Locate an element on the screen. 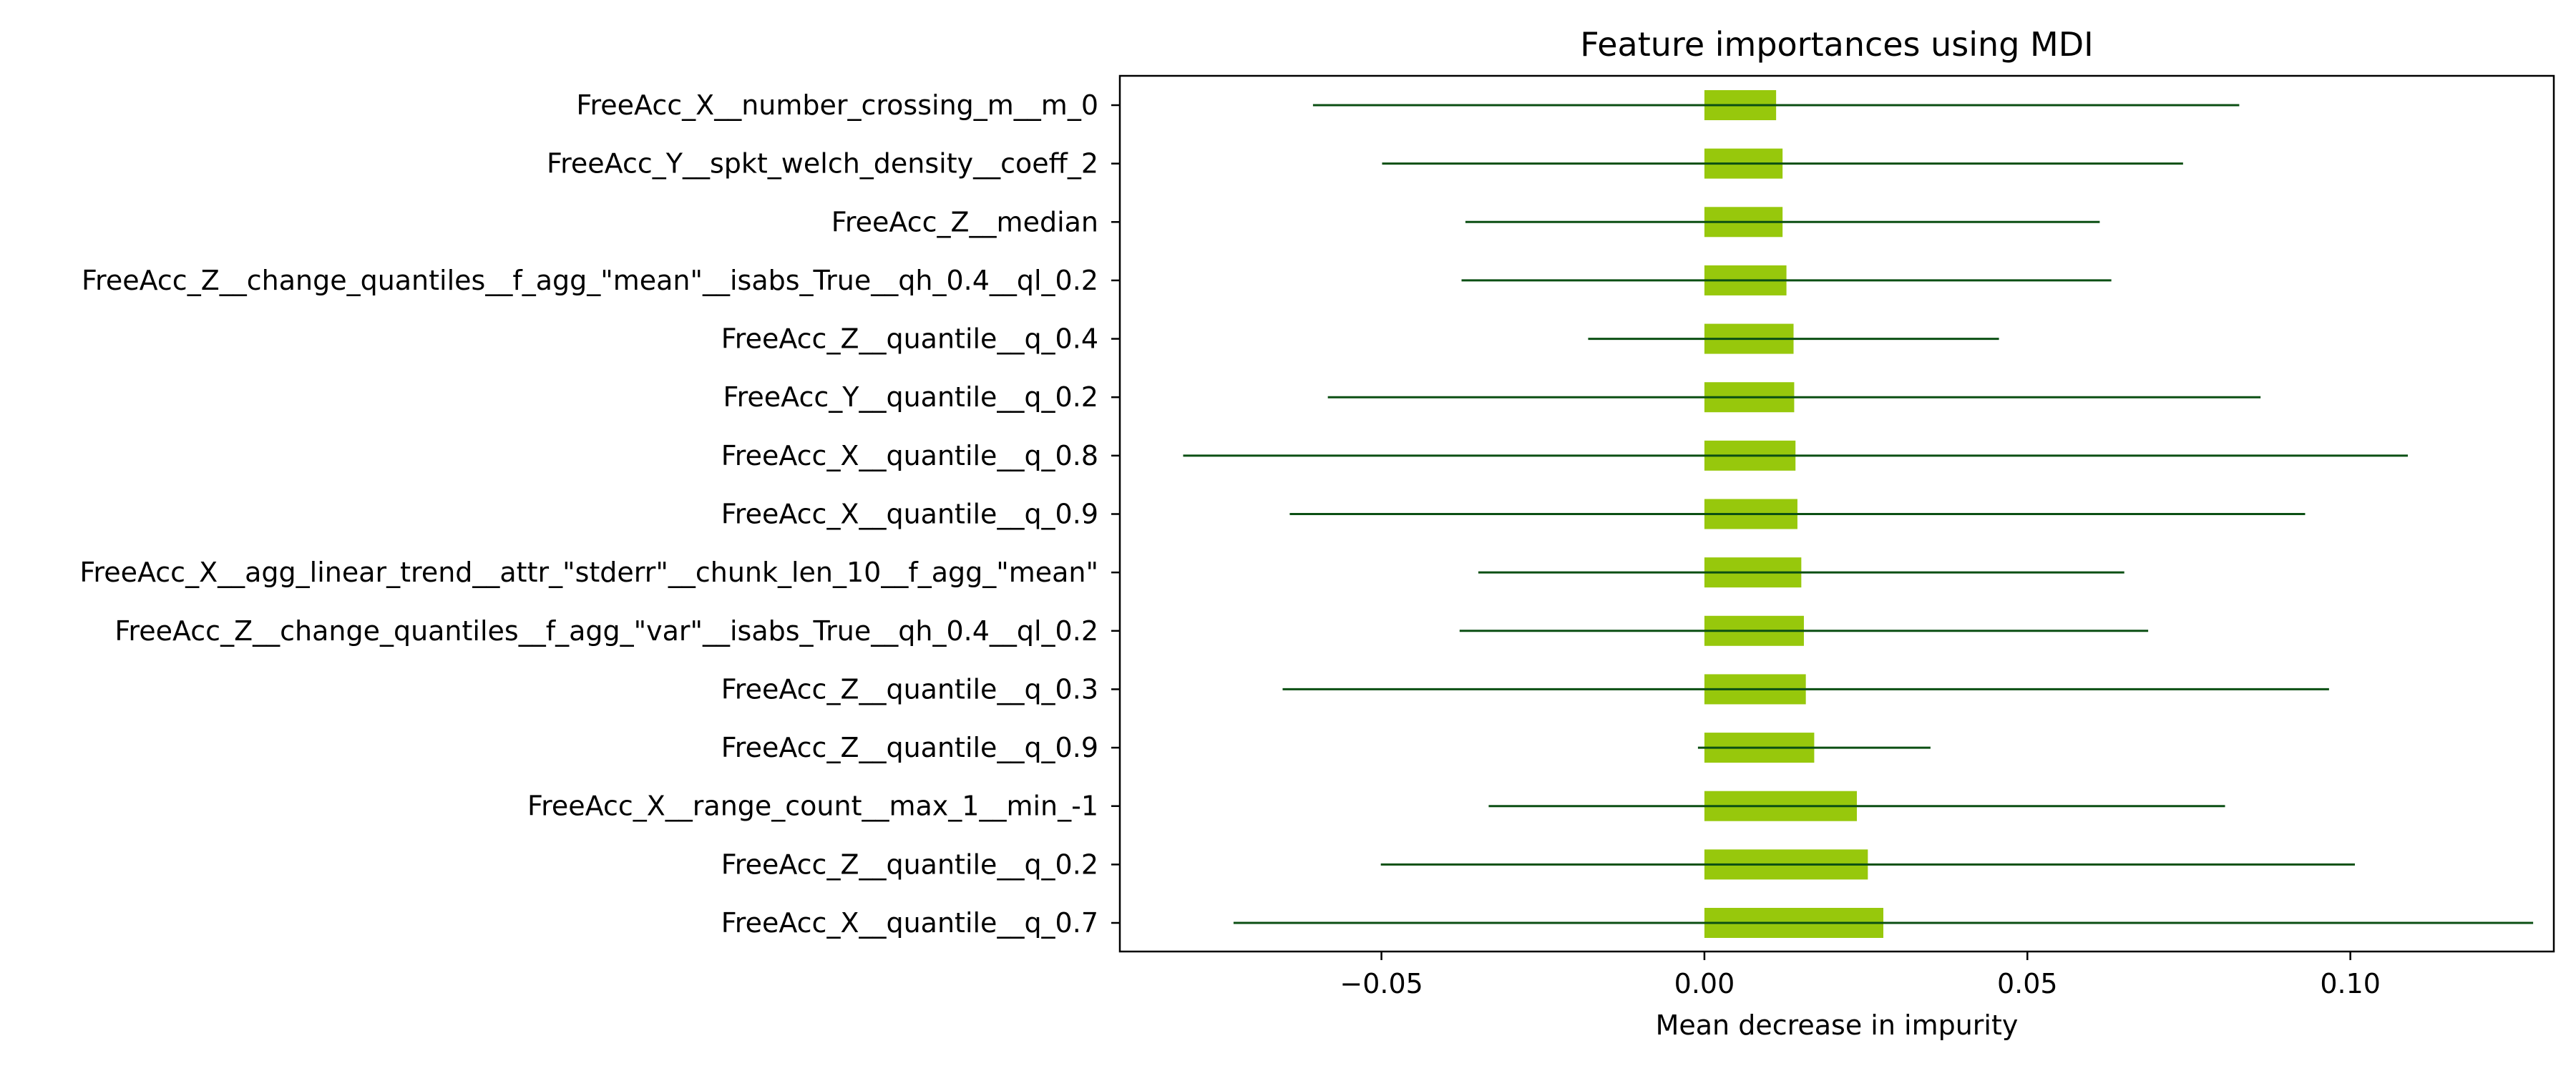 The height and width of the screenshot is (1076, 2576). y-tick-label: FreeAcc_Y__spkt_welch_density__coeff_2 is located at coordinates (822, 164).